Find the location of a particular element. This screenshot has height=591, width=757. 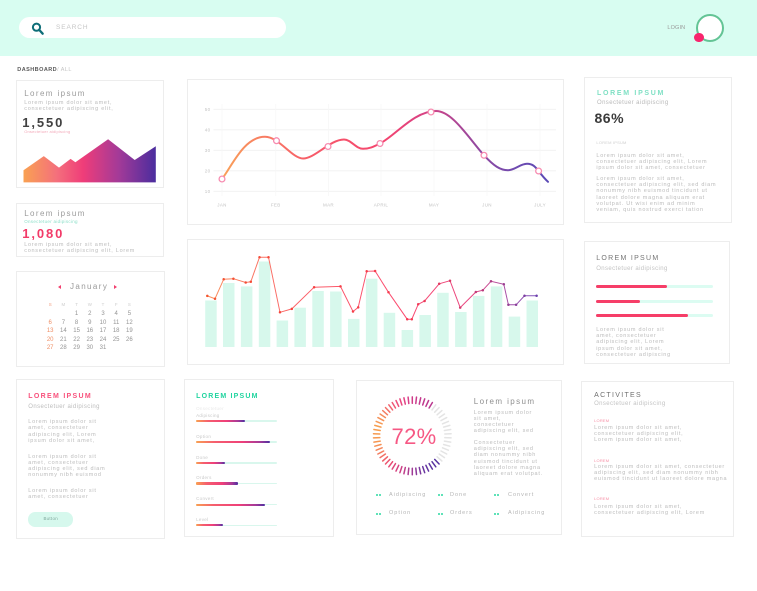

svg-text: 40 is located at coordinates (208, 129).